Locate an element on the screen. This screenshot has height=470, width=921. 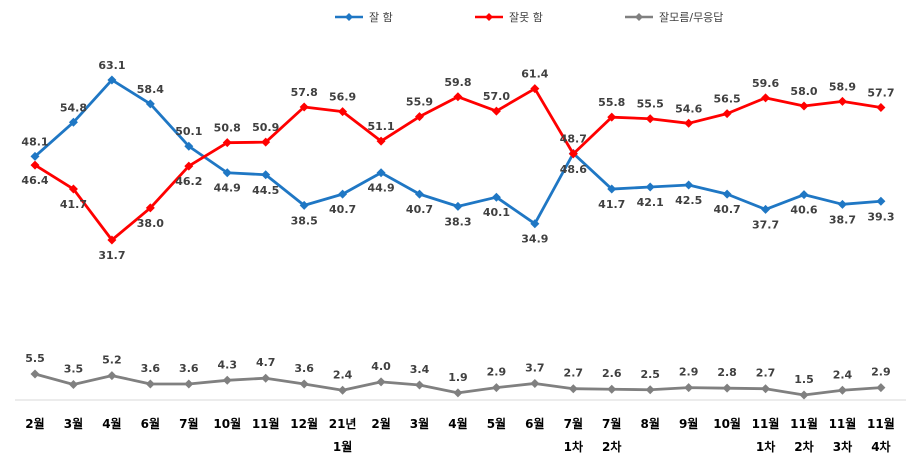
category-label-8-1: 1월 is located at coordinates (342, 446).